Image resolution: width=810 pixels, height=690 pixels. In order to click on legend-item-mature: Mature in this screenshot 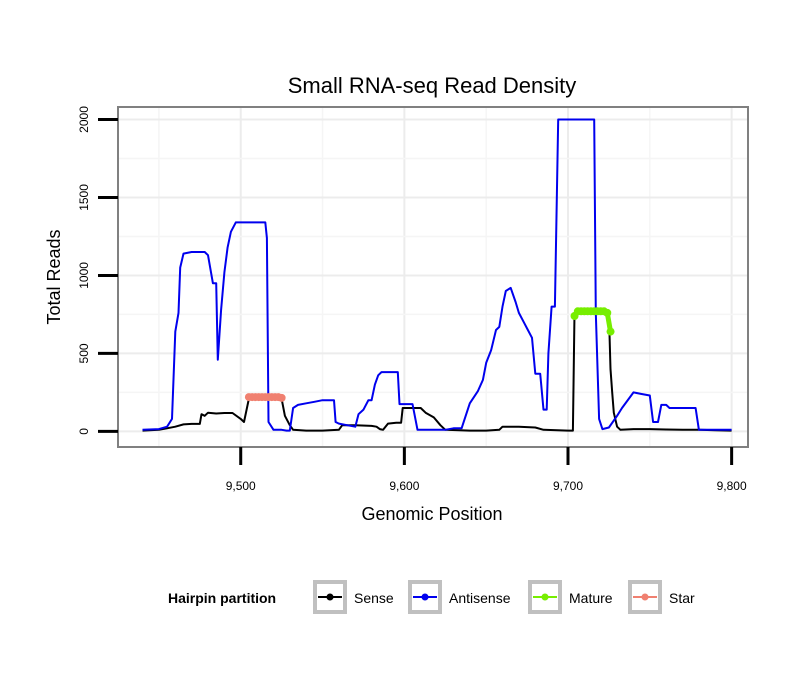, I will do `click(570, 597)`.